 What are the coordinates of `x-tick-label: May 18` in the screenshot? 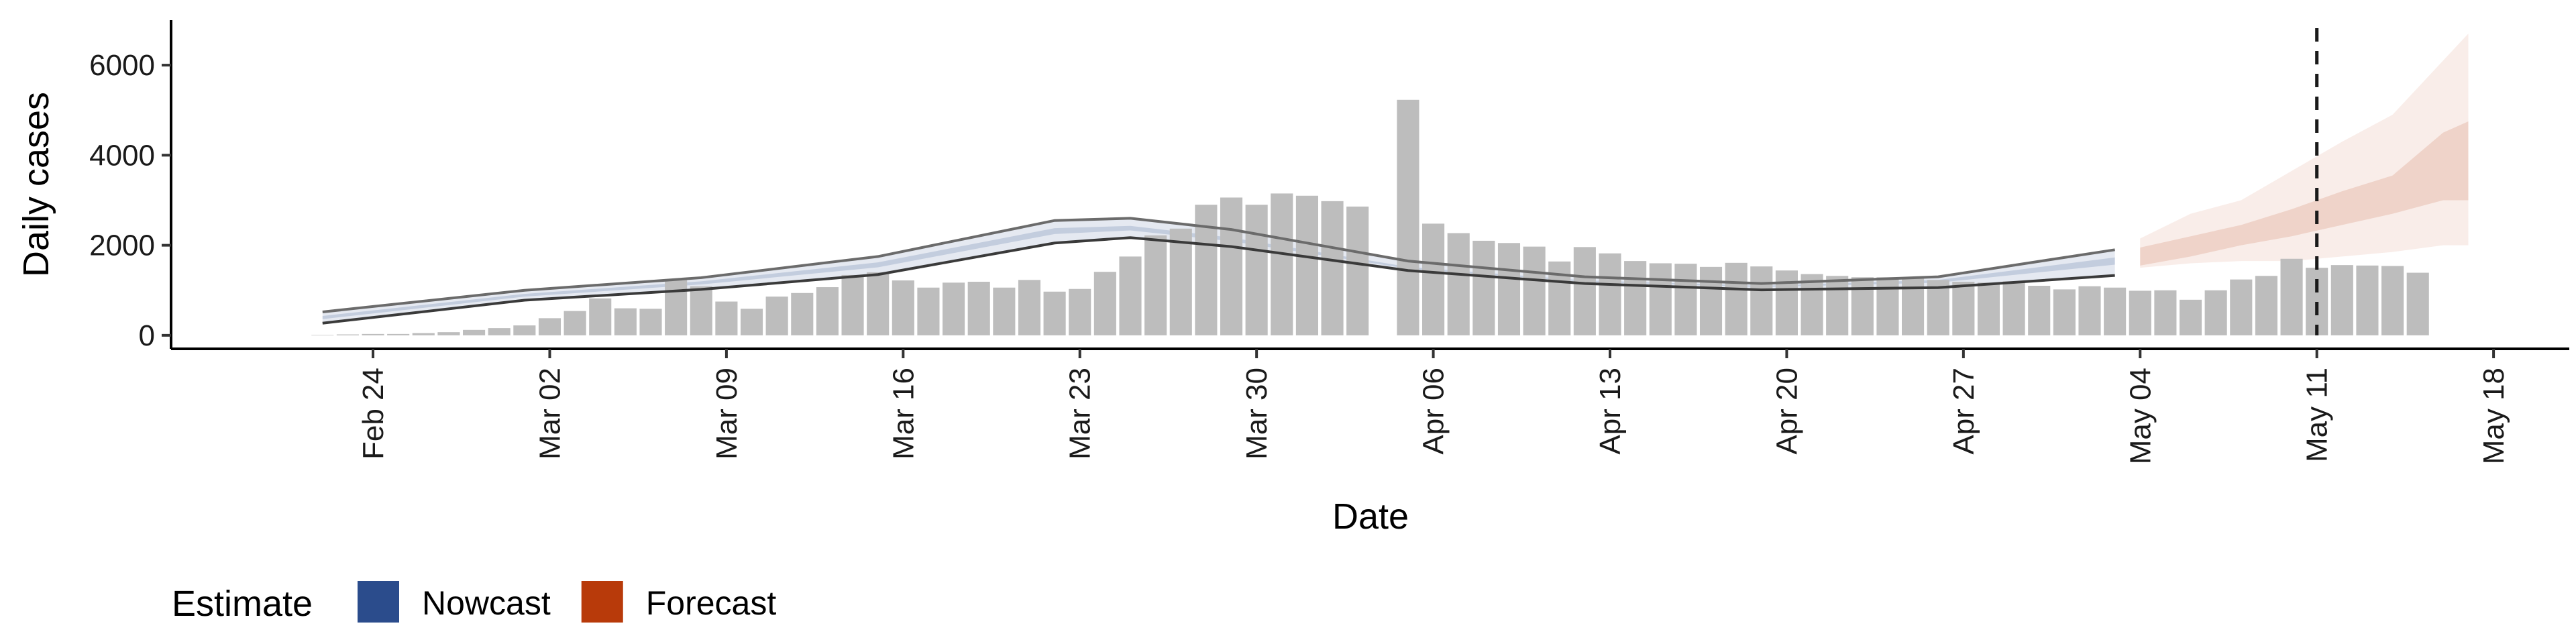 It's located at (2493, 416).